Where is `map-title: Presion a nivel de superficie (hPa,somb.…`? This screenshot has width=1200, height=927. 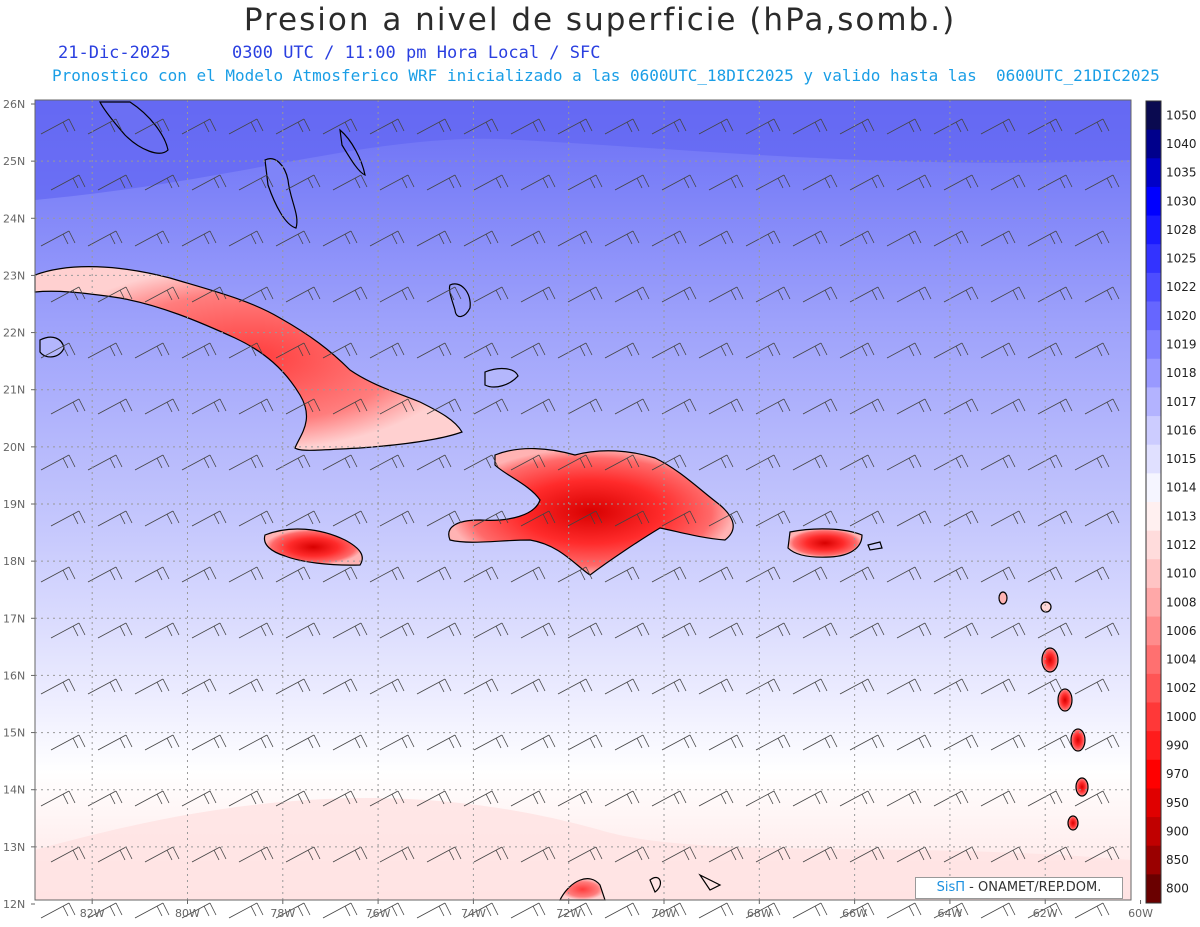
map-title: Presion a nivel de superficie (hPa,somb.… is located at coordinates (600, 20).